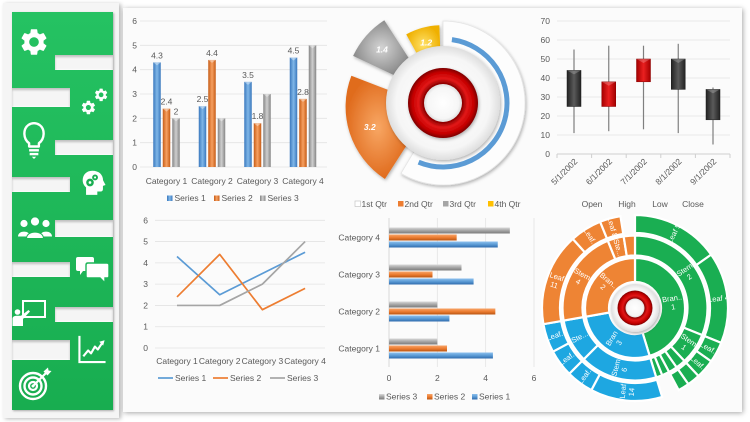 This screenshot has height=422, width=750. I want to click on data-label: 2, so click(176, 111).